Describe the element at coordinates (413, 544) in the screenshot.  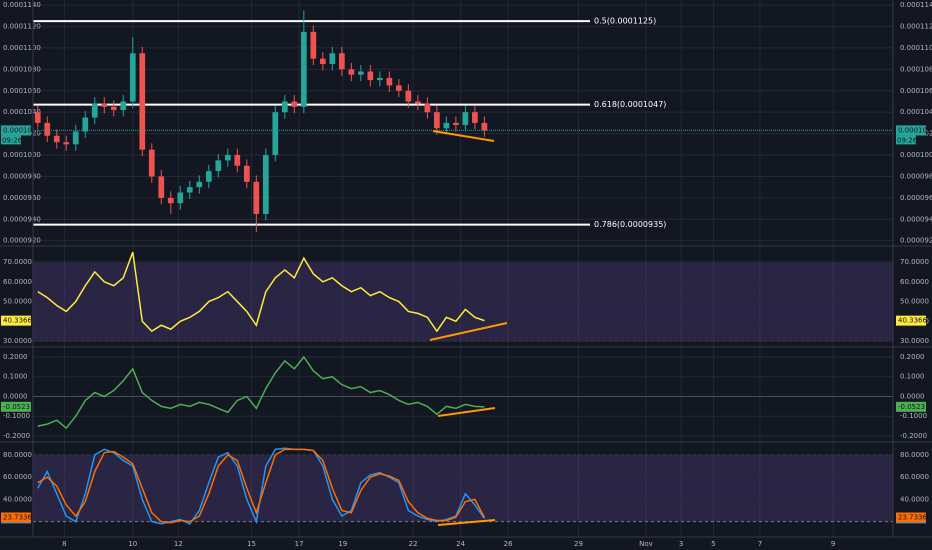
I see `x-tick-label: 22` at that location.